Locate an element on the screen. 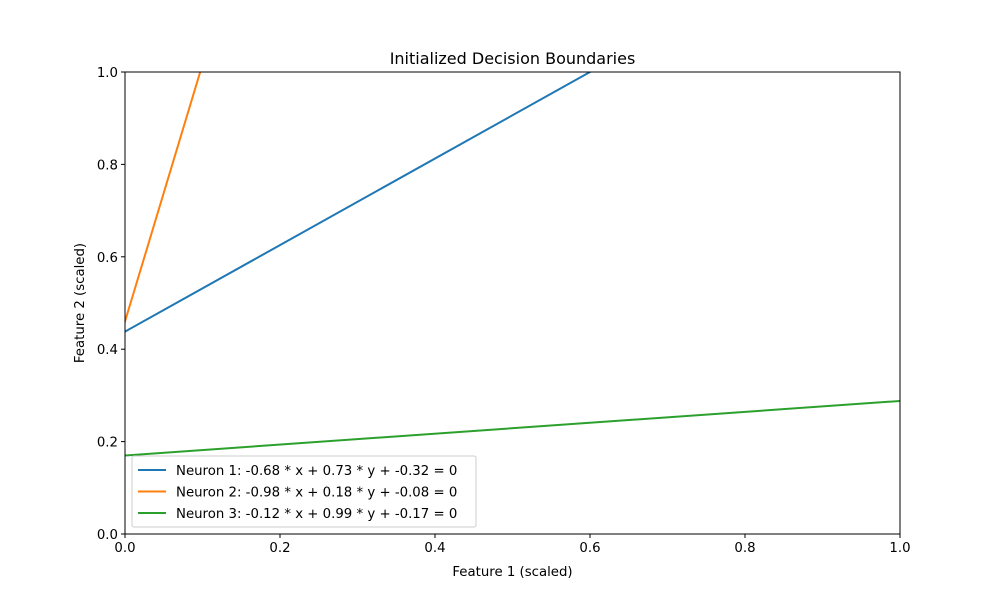  legend-box is located at coordinates (304, 491).